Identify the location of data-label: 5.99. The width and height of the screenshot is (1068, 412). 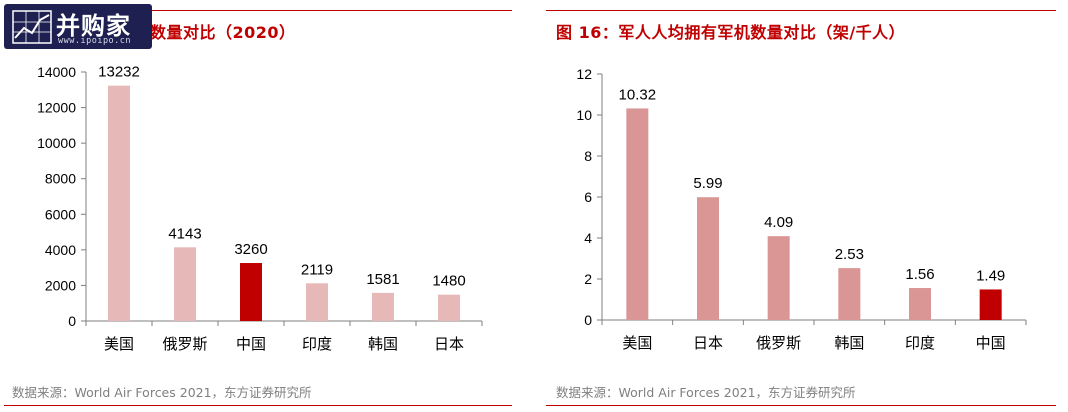
(707, 183).